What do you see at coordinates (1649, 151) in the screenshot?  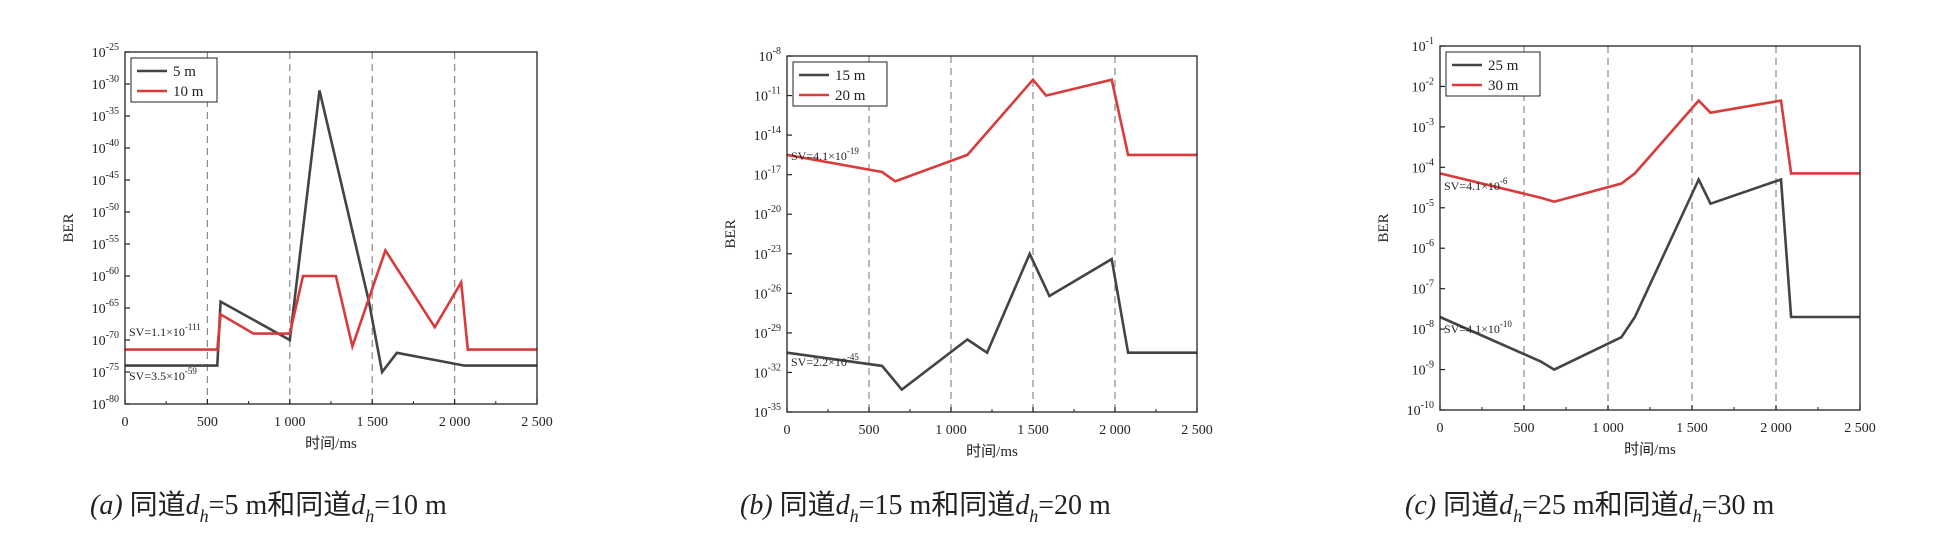 I see `series-line-30m` at bounding box center [1649, 151].